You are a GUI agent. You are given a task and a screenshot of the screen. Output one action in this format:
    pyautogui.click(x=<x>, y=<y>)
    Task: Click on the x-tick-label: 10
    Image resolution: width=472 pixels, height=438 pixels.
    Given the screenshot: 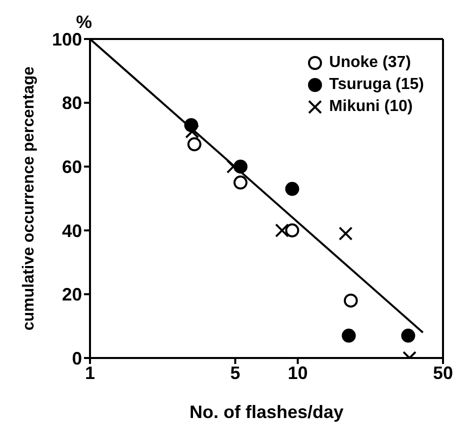 What is the action you would take?
    pyautogui.click(x=298, y=372)
    